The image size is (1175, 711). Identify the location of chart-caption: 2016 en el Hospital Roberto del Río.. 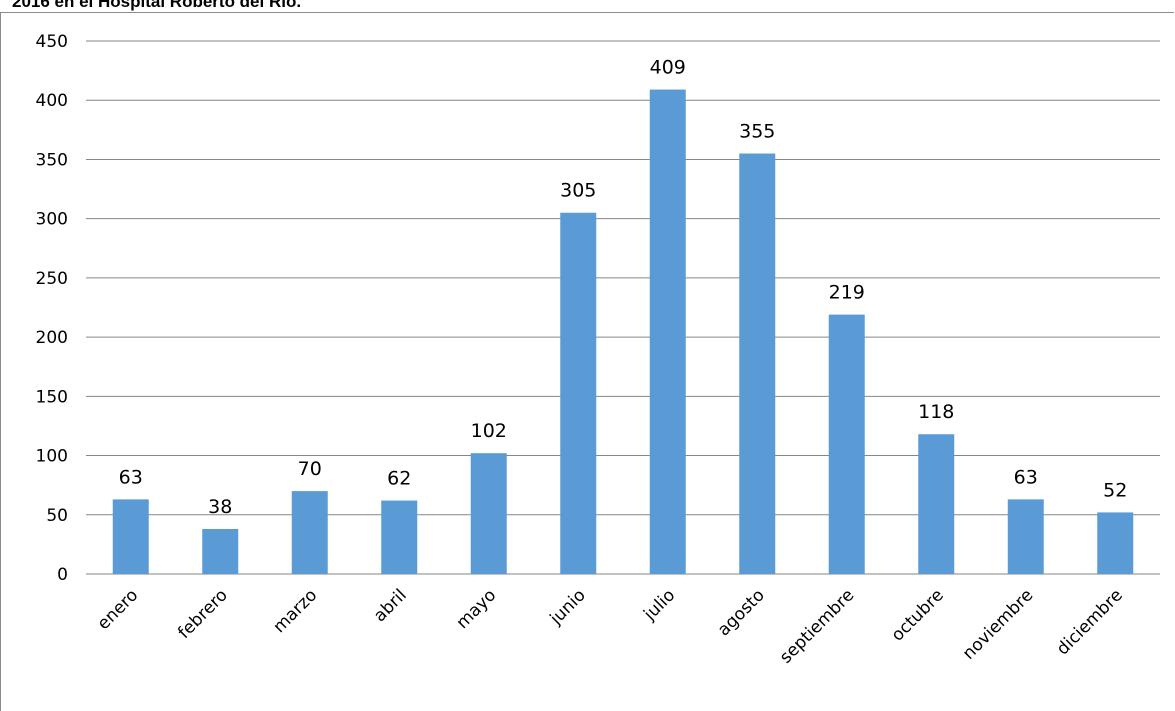
(157, 5).